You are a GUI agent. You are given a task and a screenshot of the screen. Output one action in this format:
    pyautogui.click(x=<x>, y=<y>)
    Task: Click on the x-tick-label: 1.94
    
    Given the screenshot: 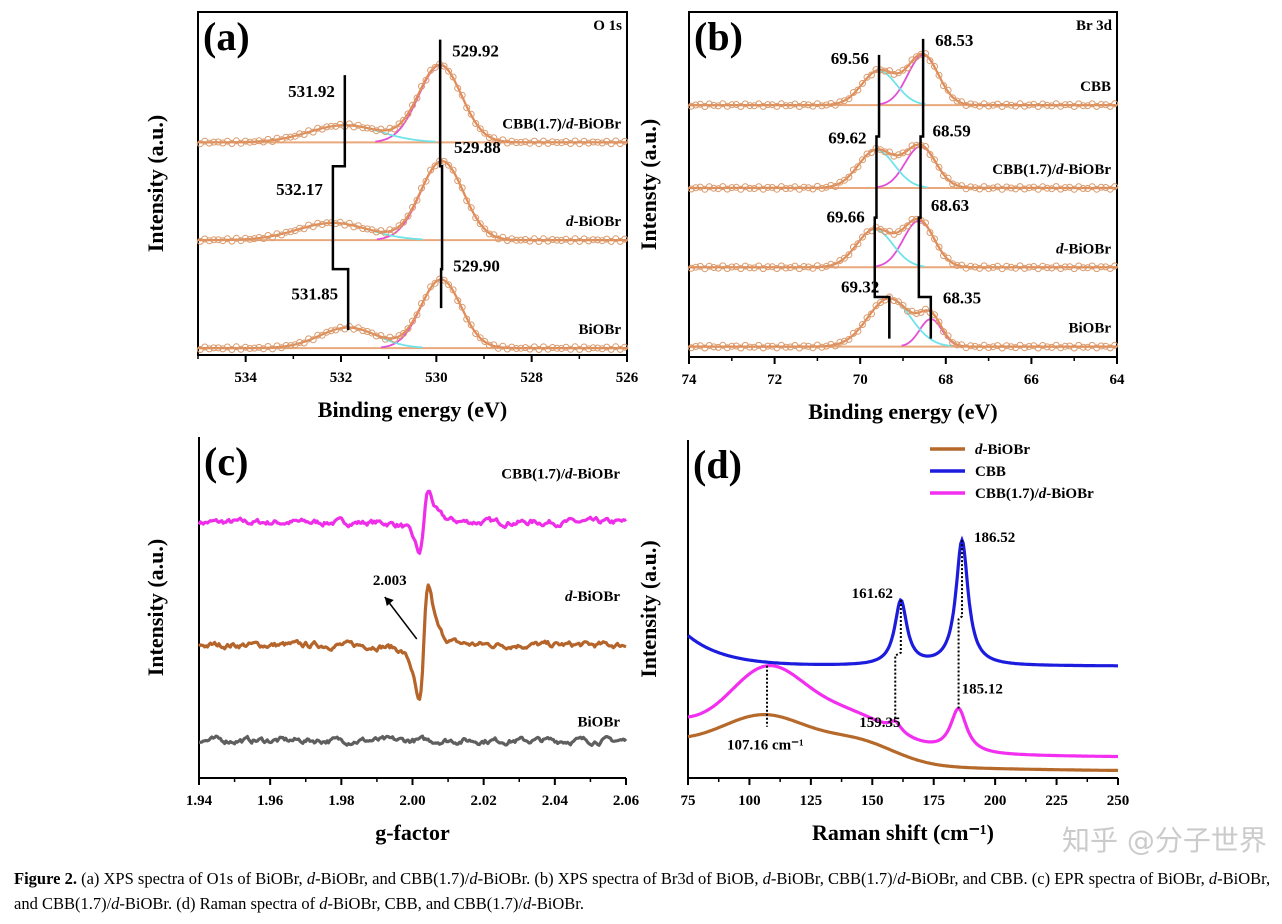 What is the action you would take?
    pyautogui.click(x=199, y=801)
    